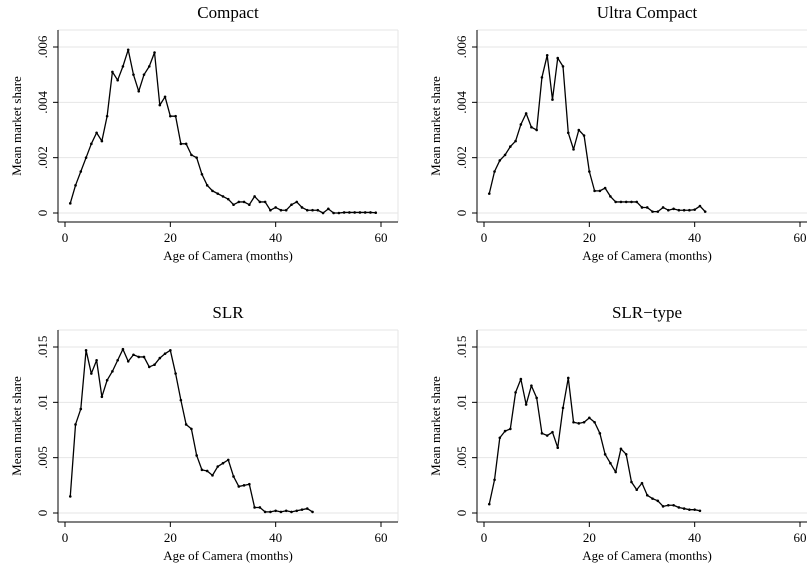 The width and height of the screenshot is (807, 570). I want to click on y-tick-label: .005, so click(42, 457).